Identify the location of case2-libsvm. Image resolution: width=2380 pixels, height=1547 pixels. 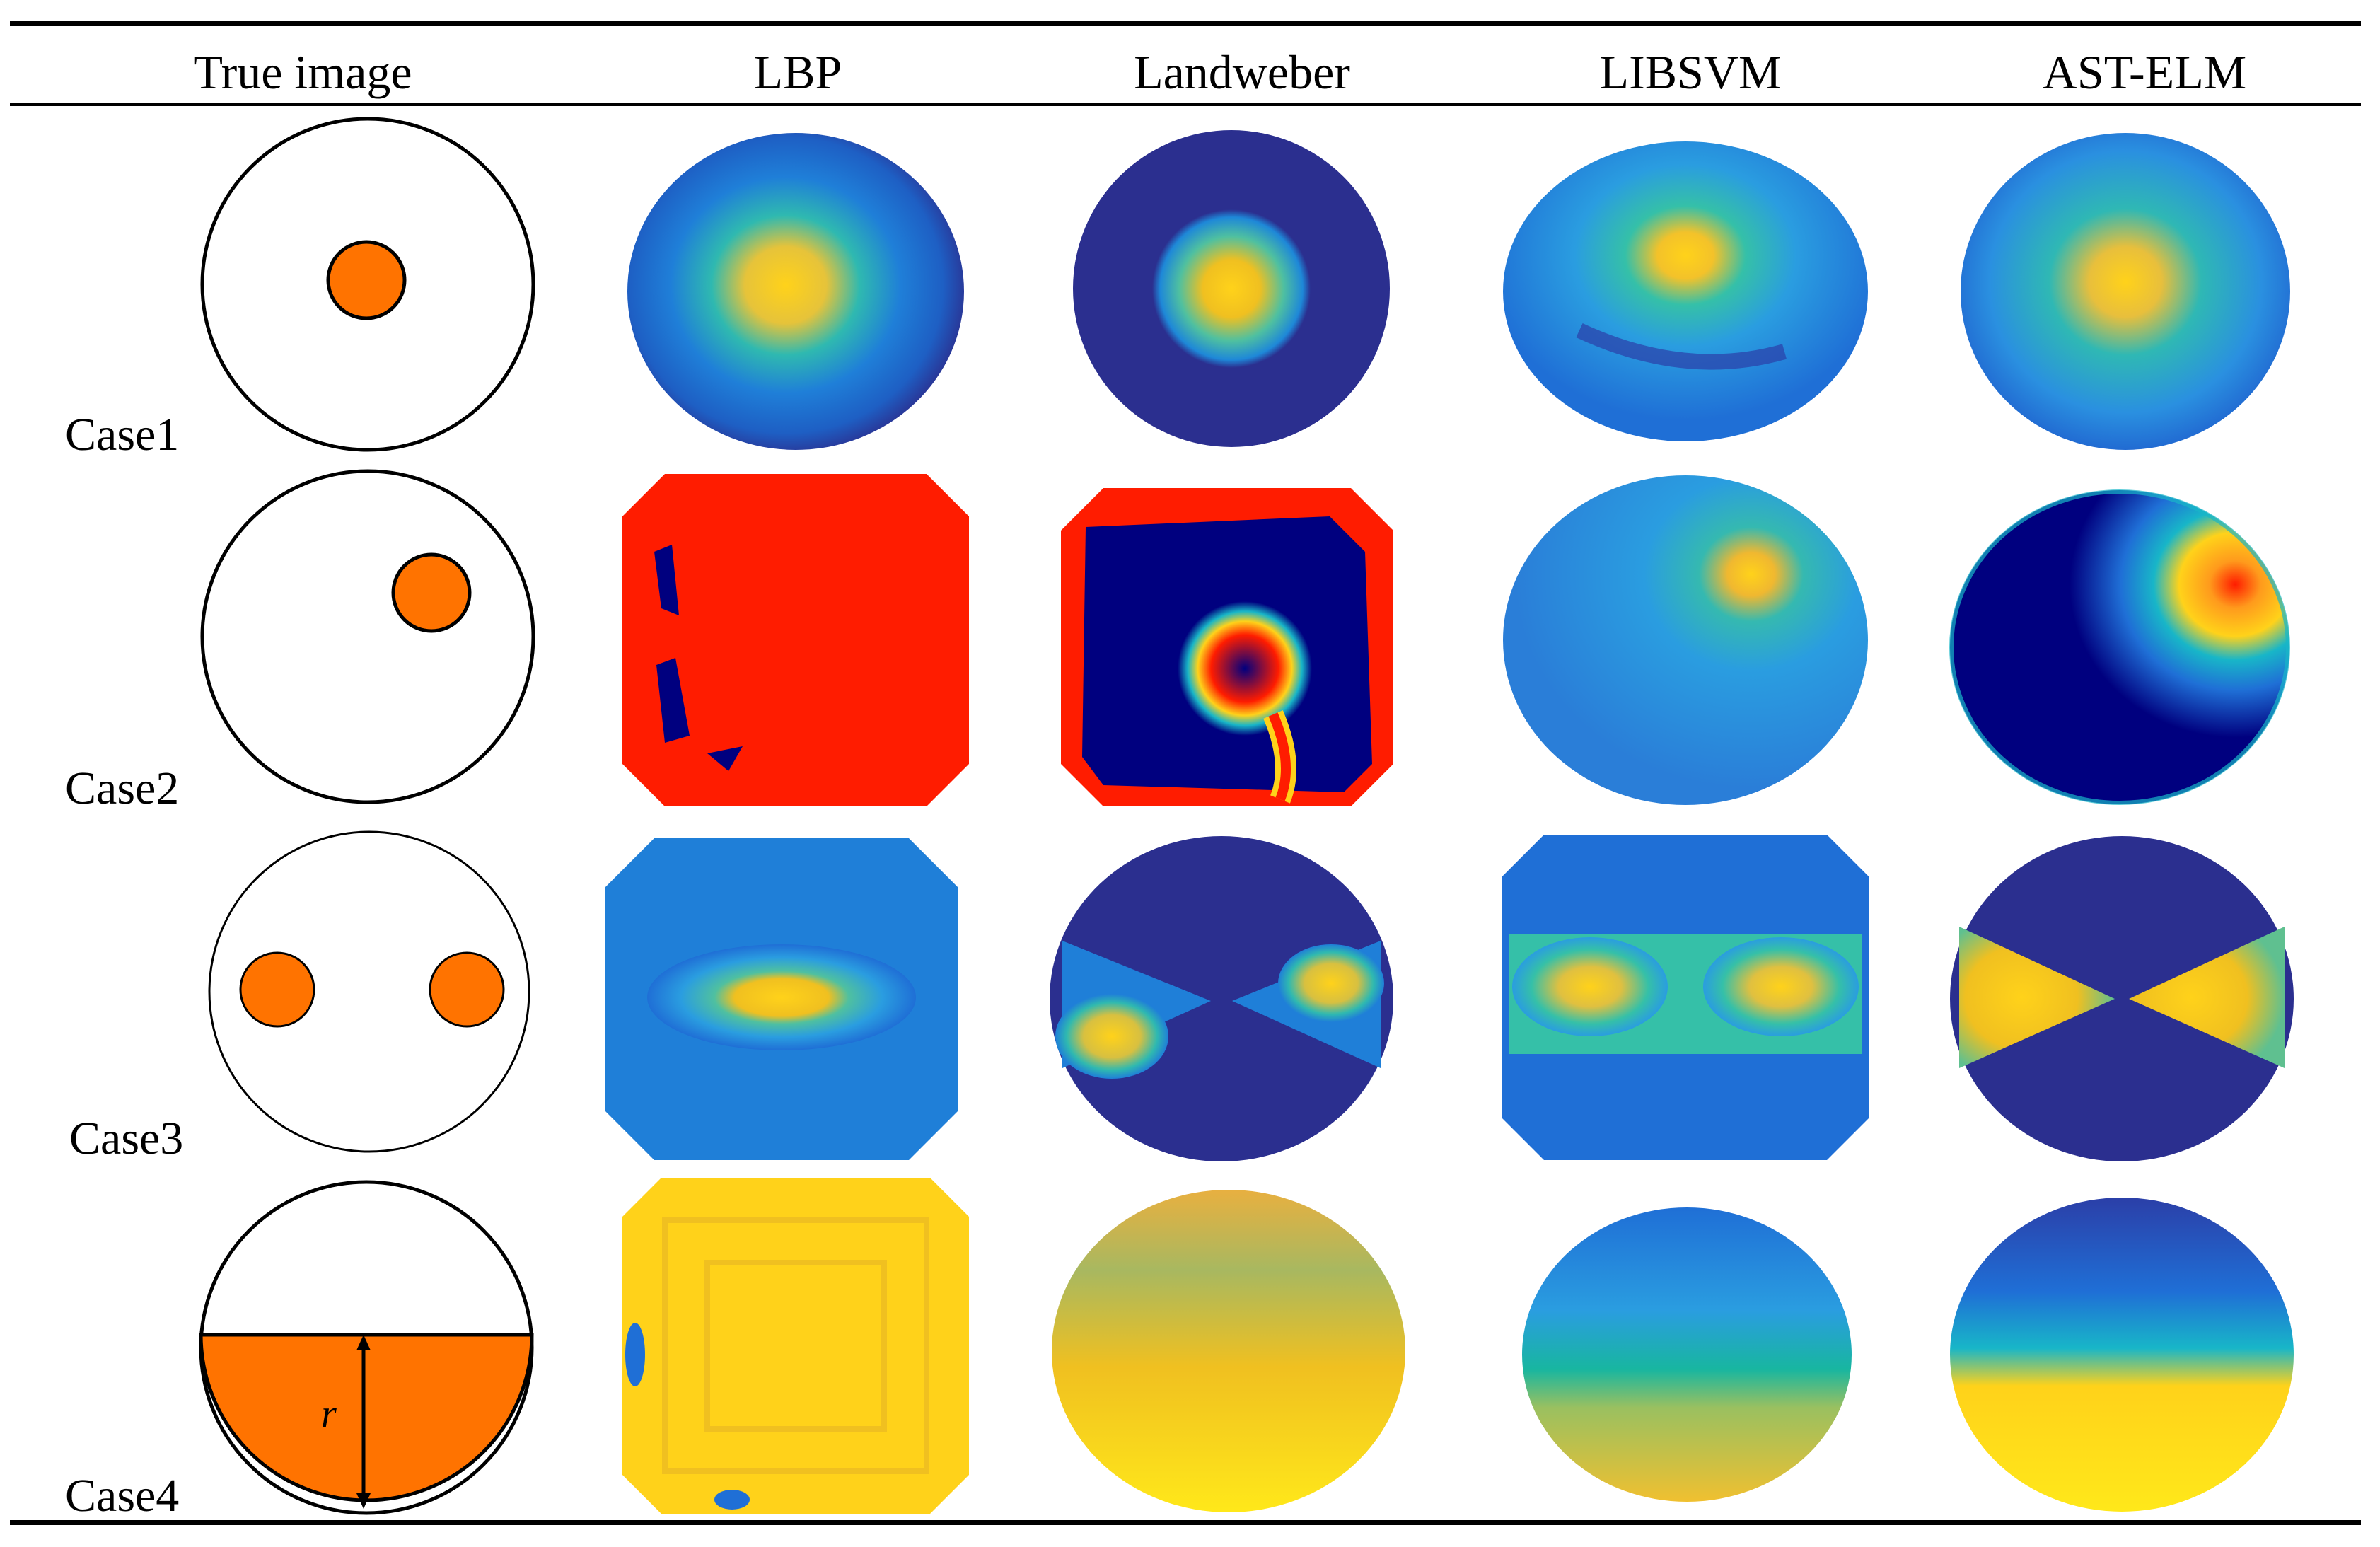
(1686, 640).